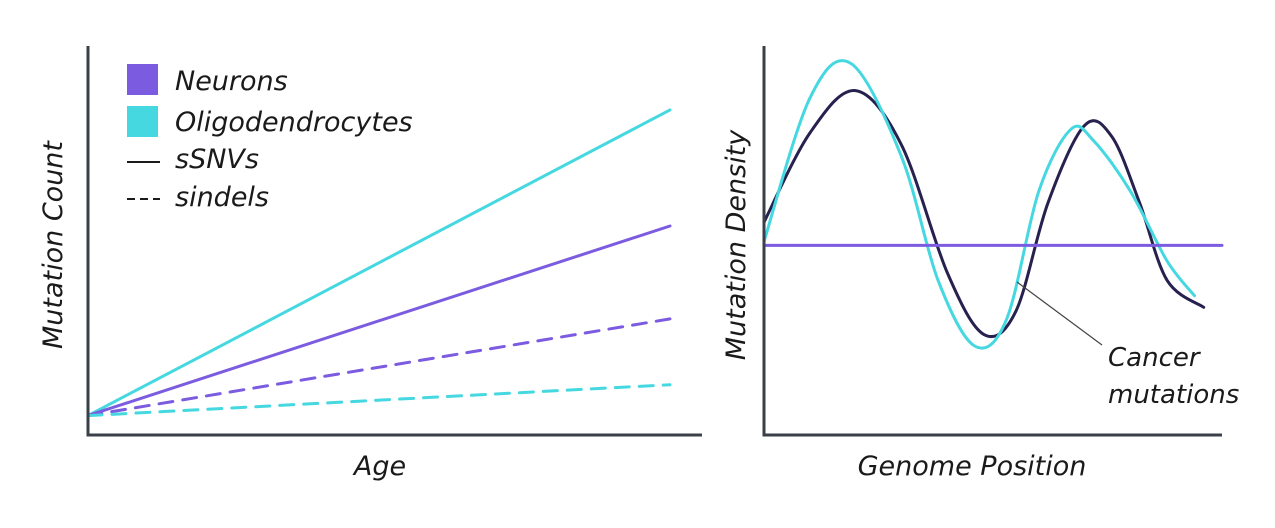 The height and width of the screenshot is (528, 1275). Describe the element at coordinates (142, 79) in the screenshot. I see `legend-swatch-neurons` at that location.